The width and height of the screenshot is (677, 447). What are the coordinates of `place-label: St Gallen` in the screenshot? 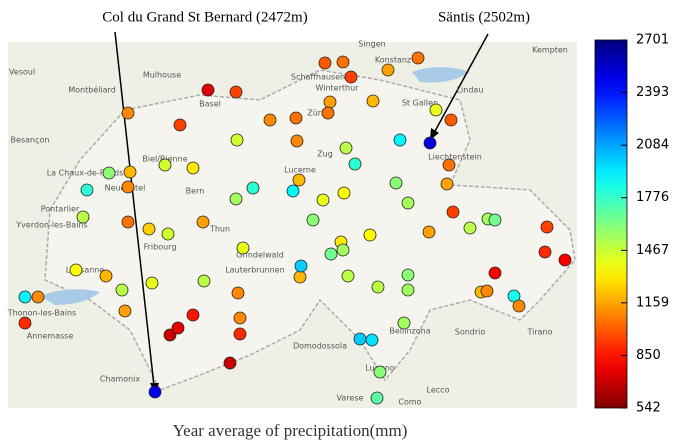 It's located at (420, 103).